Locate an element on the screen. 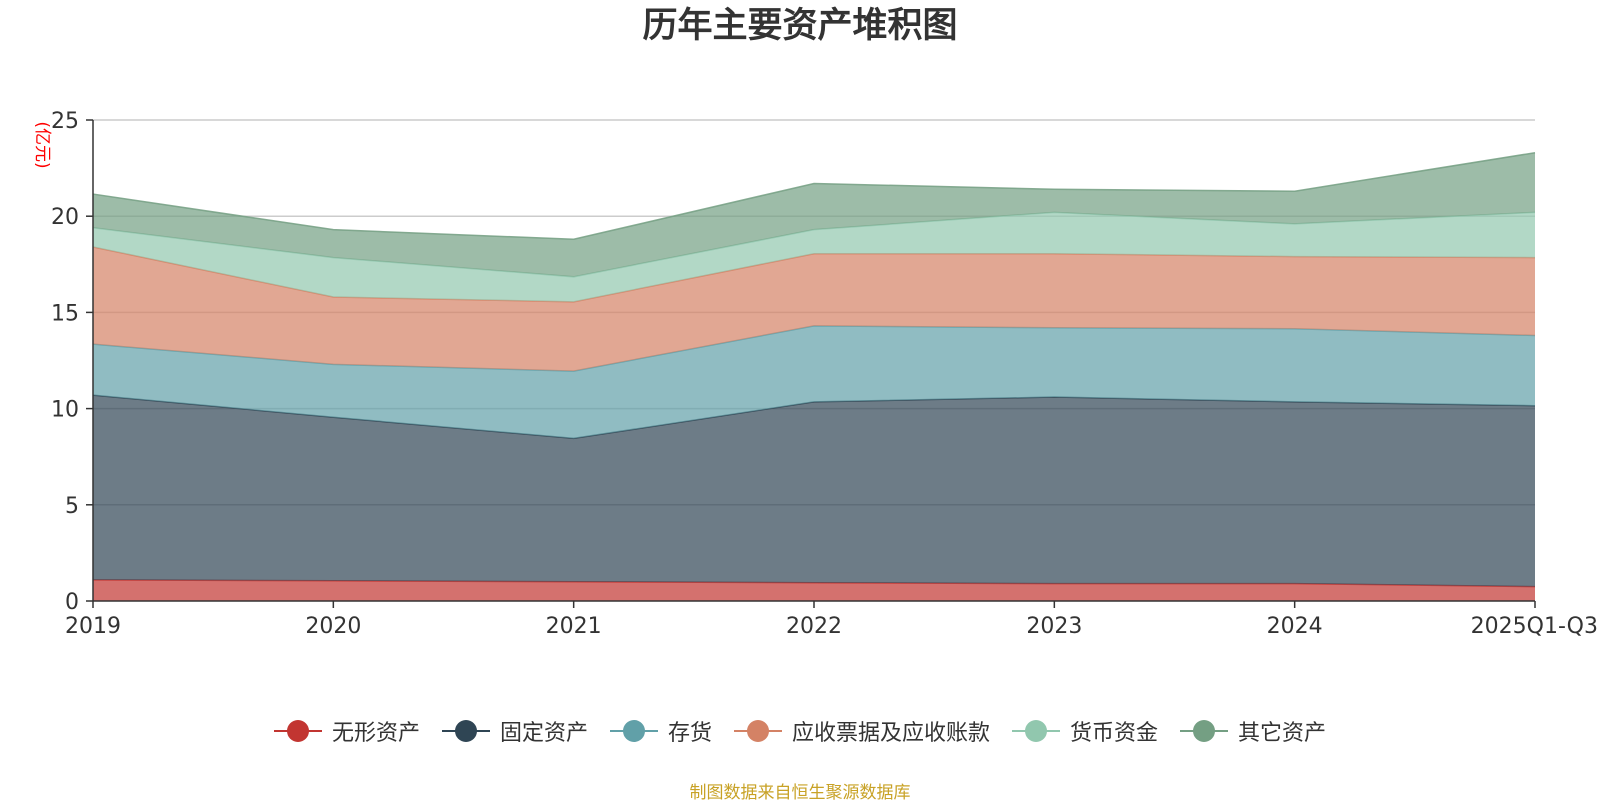 The image size is (1600, 803). legend-item-4: 应收票据及应收账款 is located at coordinates (862, 731).